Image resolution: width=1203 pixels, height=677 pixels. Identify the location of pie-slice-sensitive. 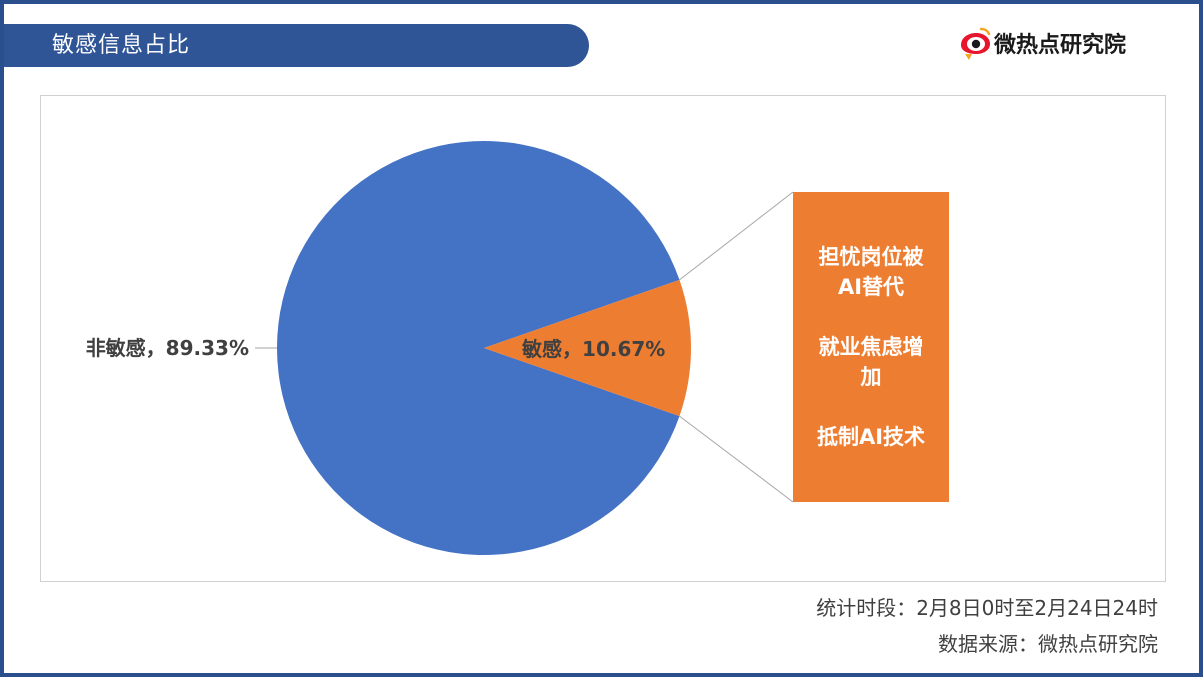
(587, 348).